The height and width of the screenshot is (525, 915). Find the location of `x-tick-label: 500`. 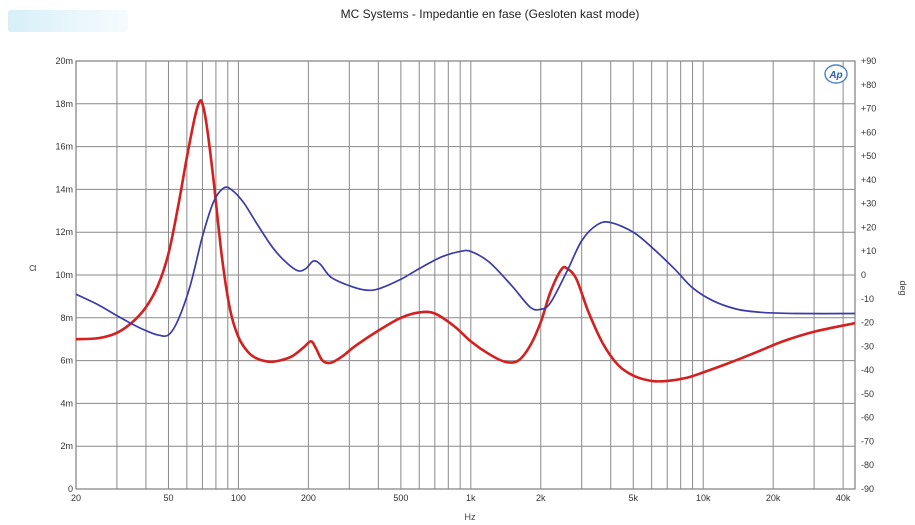

x-tick-label: 500 is located at coordinates (400, 498).